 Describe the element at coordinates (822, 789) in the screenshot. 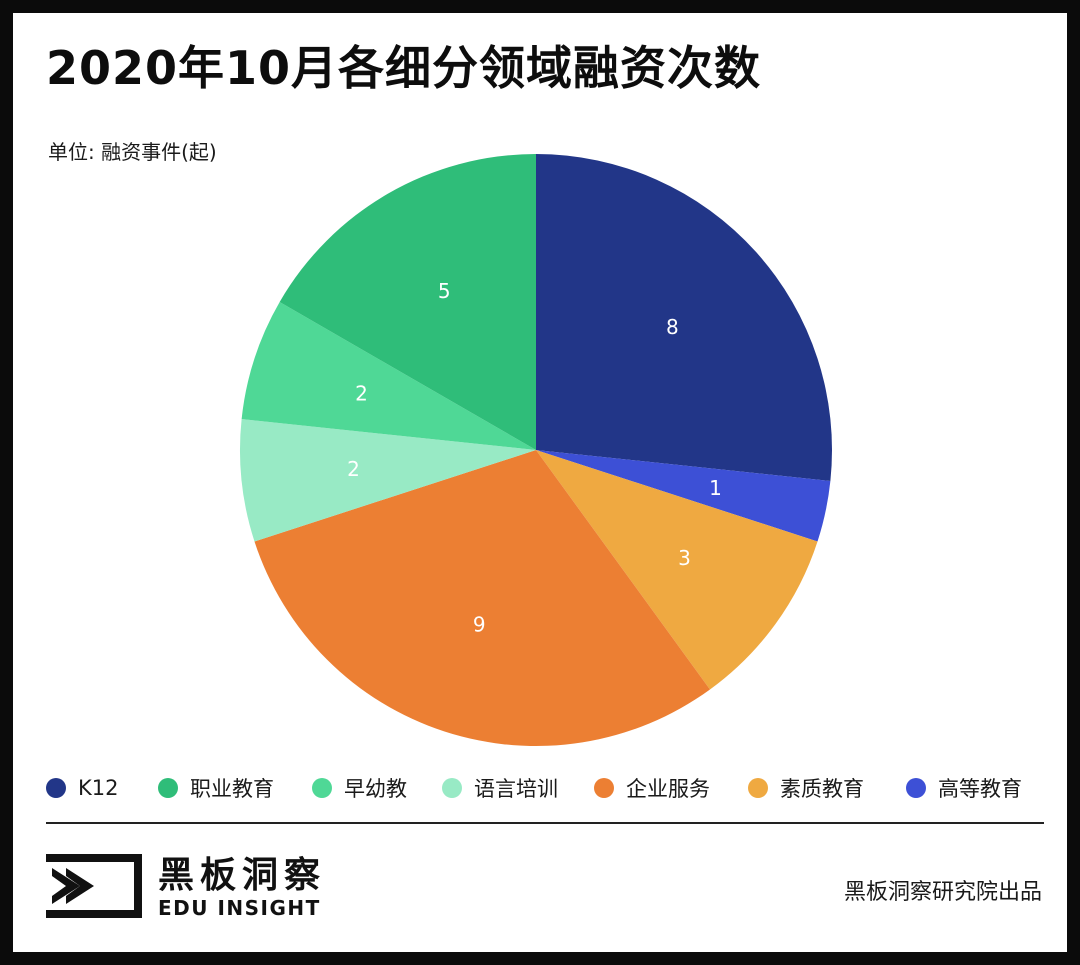

I see `legend-label: 素质教育` at that location.